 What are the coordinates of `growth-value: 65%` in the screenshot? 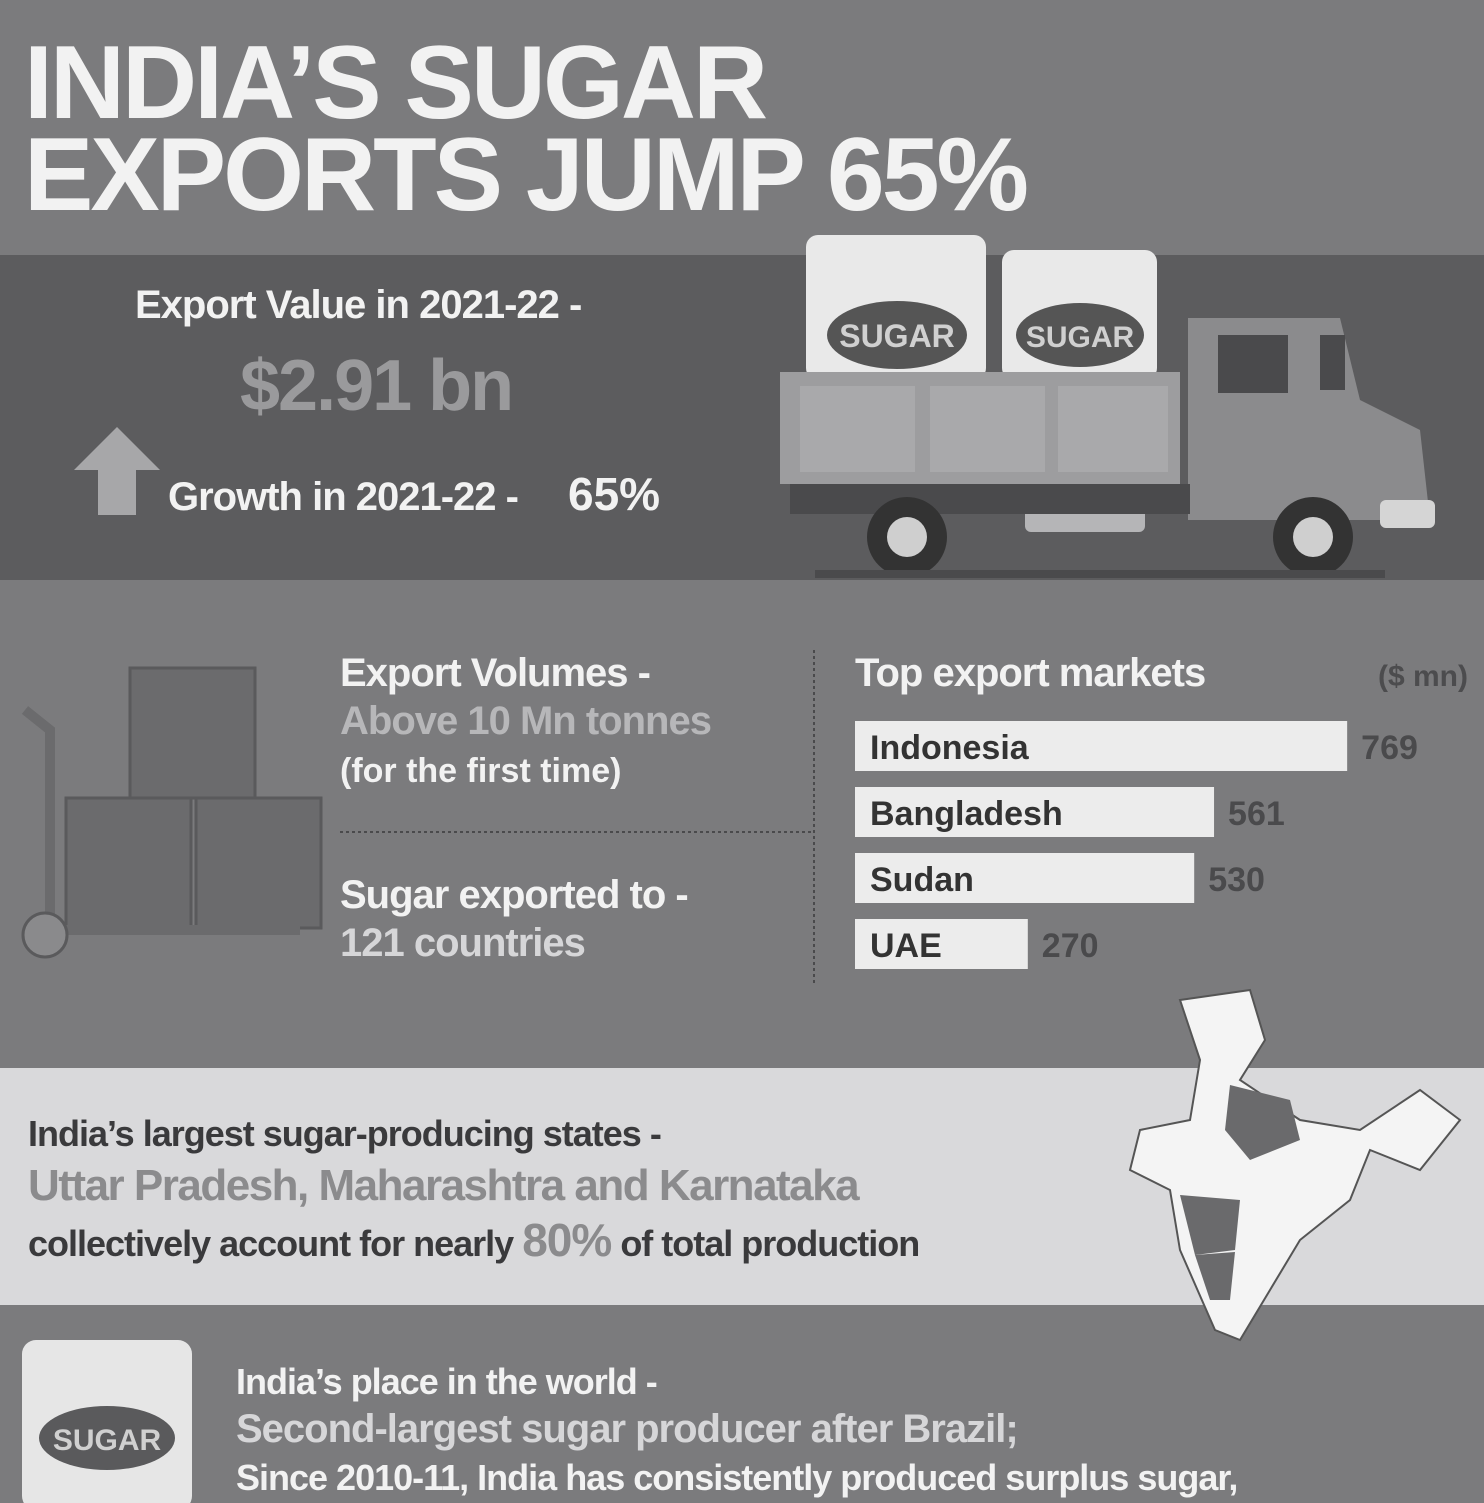 It's located at (614, 494).